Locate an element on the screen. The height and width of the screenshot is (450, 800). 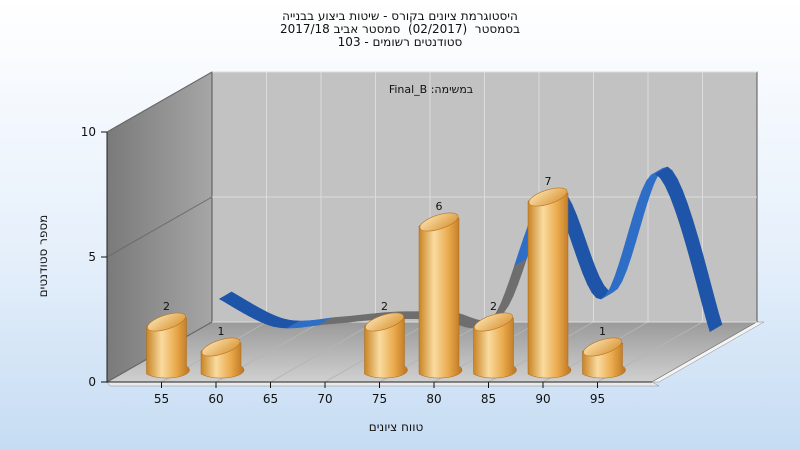
y-tick-label: 0 is located at coordinates (92, 382).